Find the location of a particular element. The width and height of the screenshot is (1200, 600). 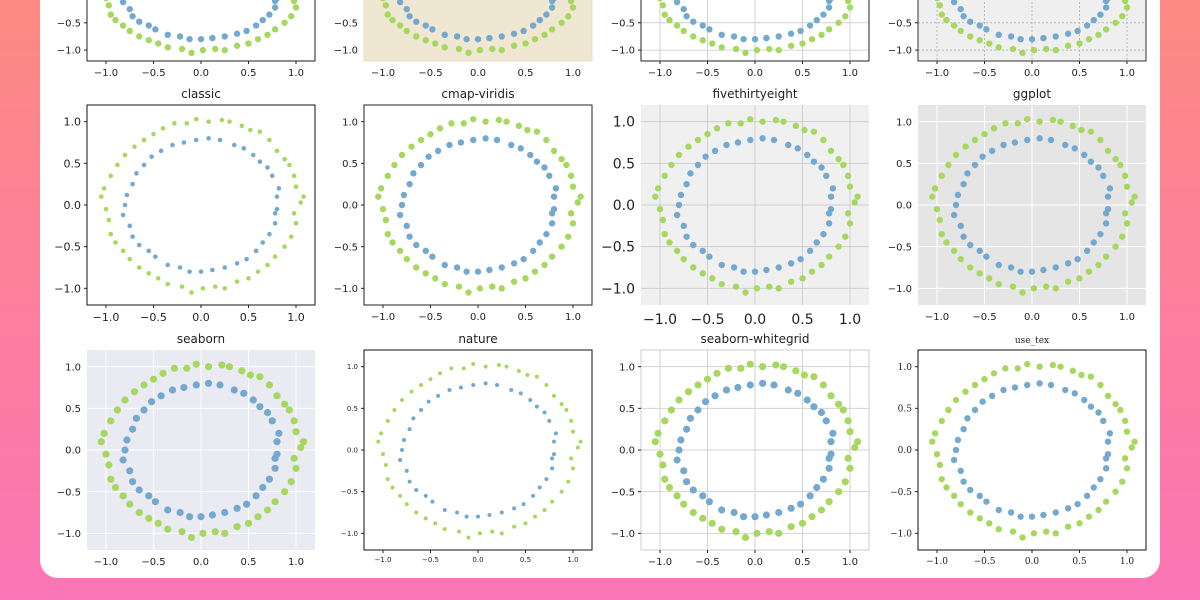

subplot-title: ggplot is located at coordinates (1032, 94).